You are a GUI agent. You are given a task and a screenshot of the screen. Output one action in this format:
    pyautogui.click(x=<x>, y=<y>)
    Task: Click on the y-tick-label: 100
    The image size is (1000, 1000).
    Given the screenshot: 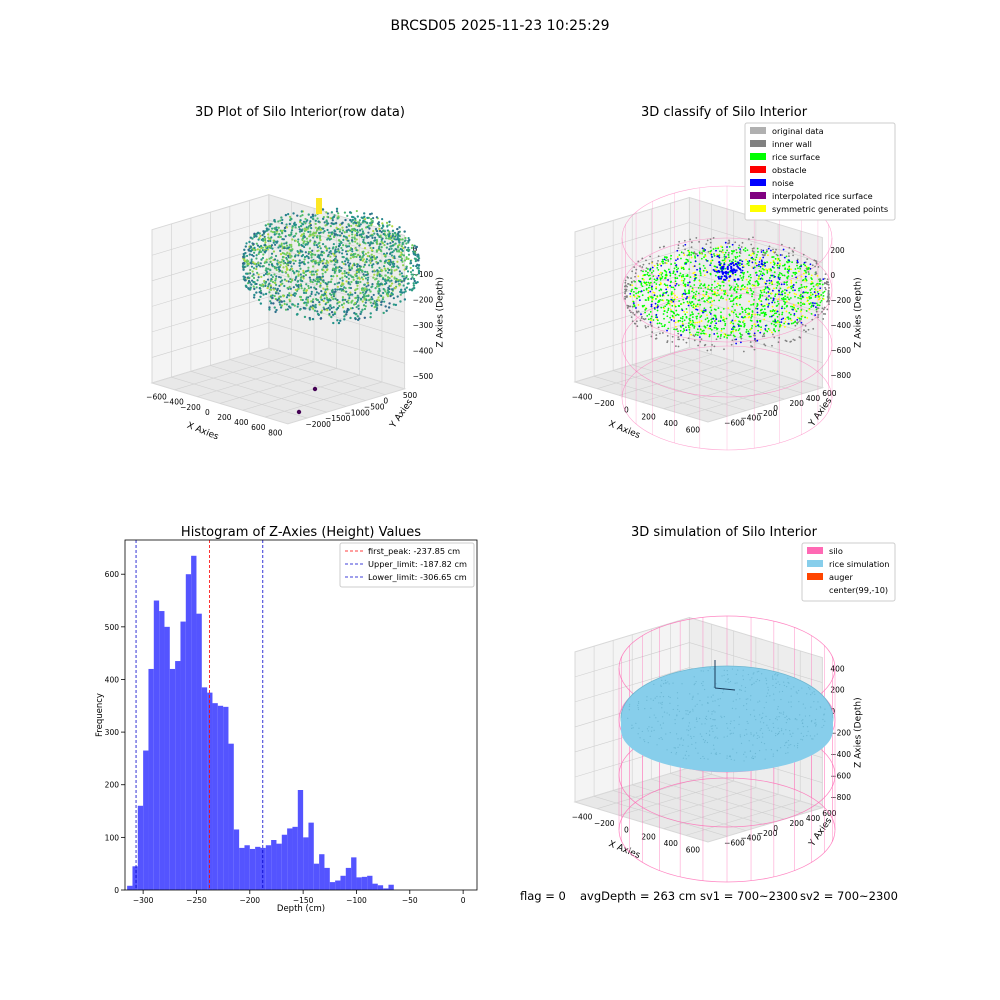 What is the action you would take?
    pyautogui.click(x=112, y=837)
    